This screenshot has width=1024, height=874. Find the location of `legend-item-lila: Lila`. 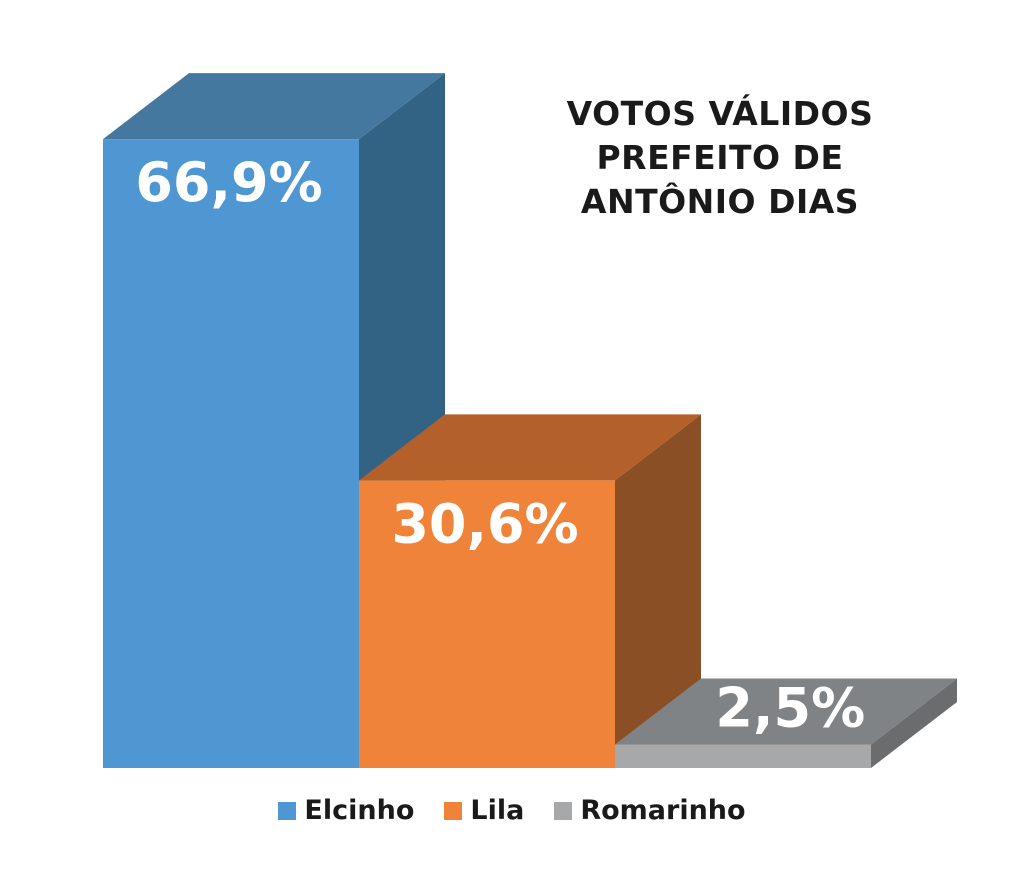

legend-item-lila: Lila is located at coordinates (484, 810).